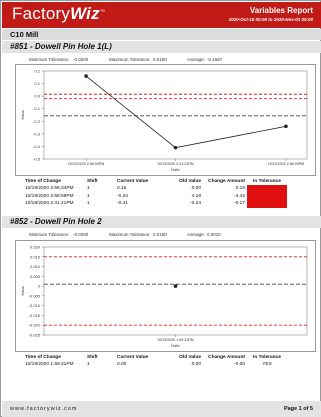 The width and height of the screenshot is (321, 417). Describe the element at coordinates (161, 409) in the screenshot. I see `report-footer: www.factorywiz.com Page 1 of 5` at that location.